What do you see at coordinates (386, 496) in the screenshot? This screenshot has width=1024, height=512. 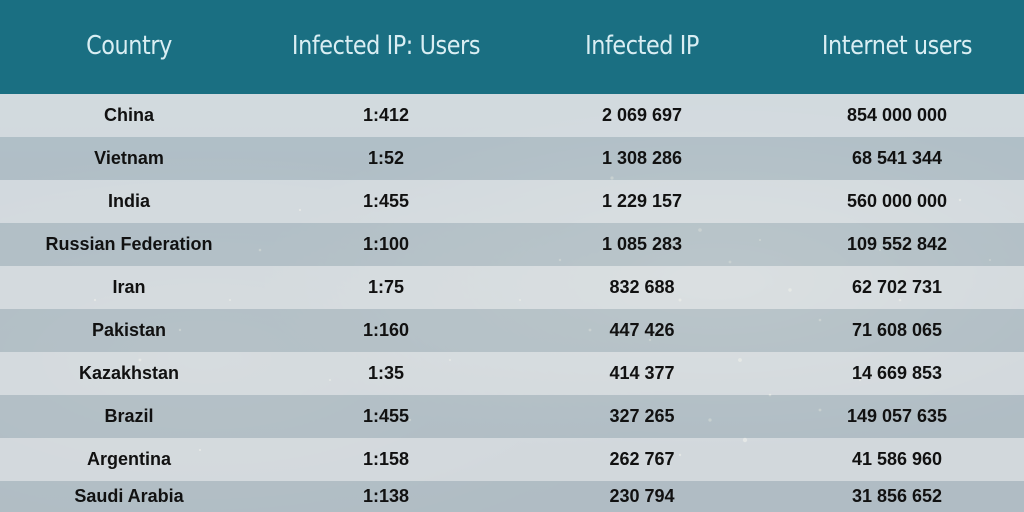 I see `ratio-cell: 1:138` at bounding box center [386, 496].